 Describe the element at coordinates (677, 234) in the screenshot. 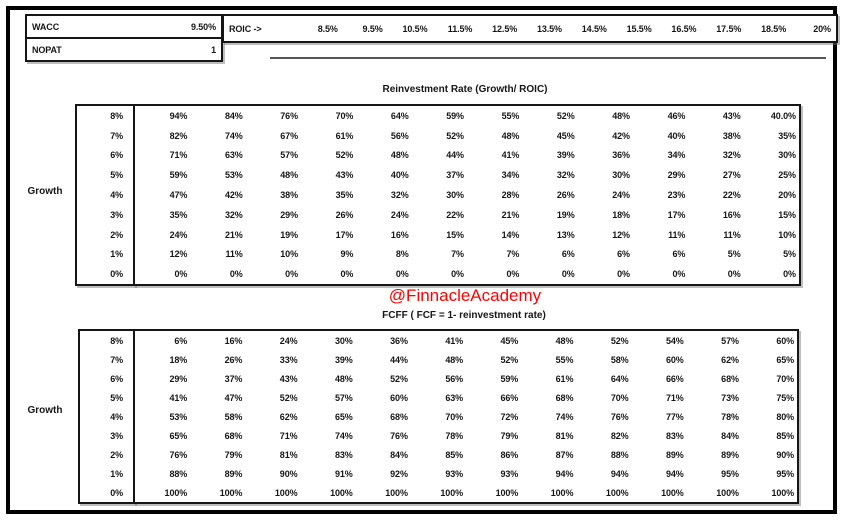

I see `table-cell: 11%` at that location.